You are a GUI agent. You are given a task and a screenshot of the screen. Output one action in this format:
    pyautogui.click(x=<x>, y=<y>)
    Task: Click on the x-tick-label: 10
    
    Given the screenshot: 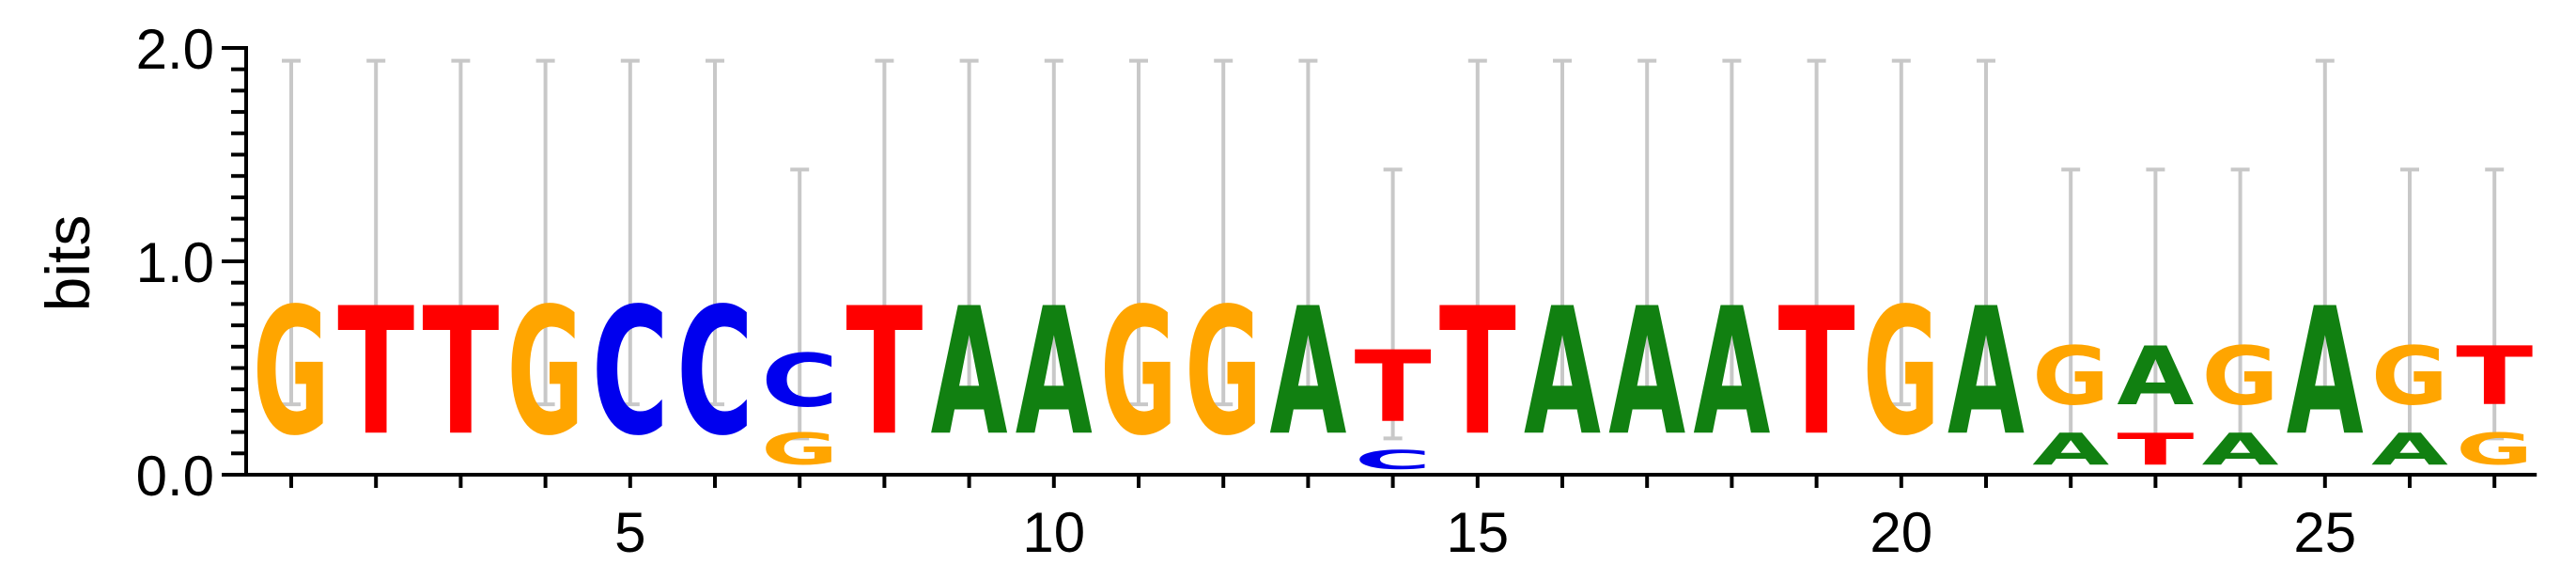 What is the action you would take?
    pyautogui.click(x=1053, y=533)
    